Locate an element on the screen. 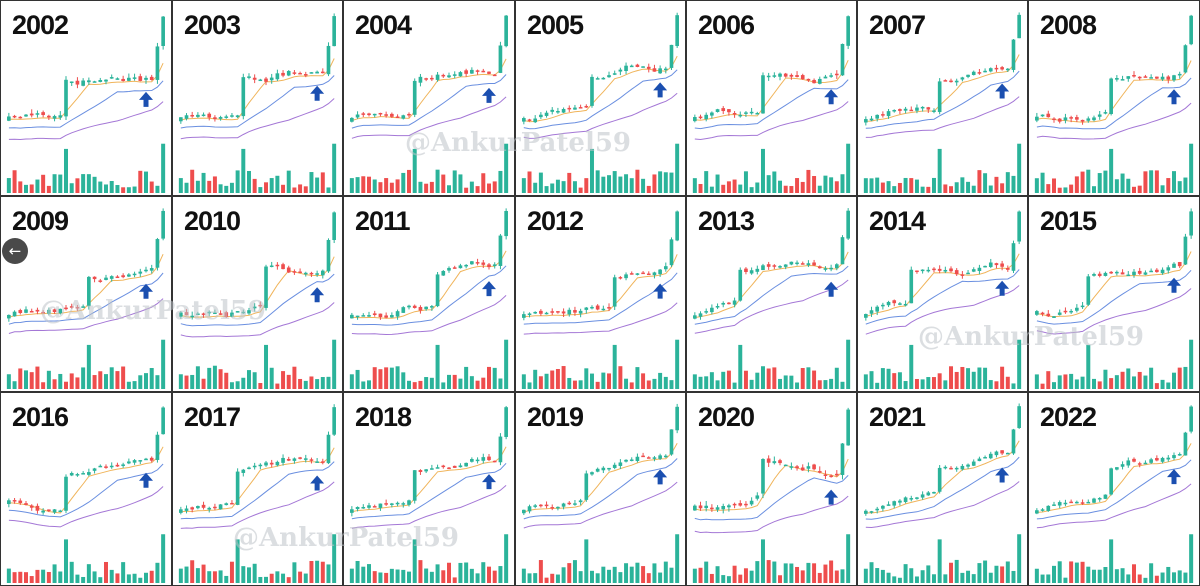 The width and height of the screenshot is (1200, 586). panel-border is located at coordinates (257, 489).